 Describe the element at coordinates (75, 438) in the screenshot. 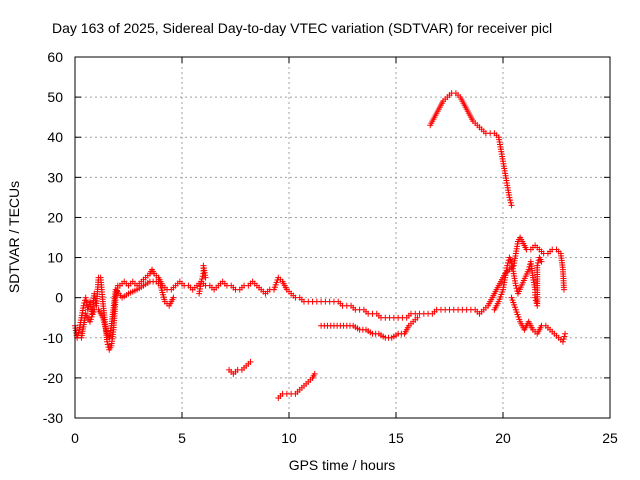

I see `x-tick-label: 0` at that location.